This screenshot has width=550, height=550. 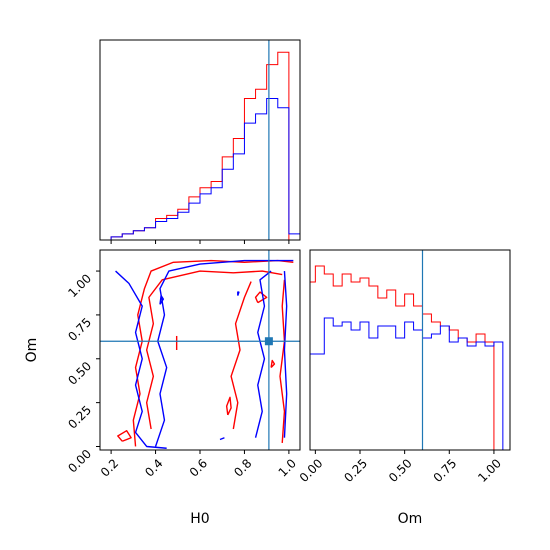 What do you see at coordinates (242, 467) in the screenshot?
I see `h0-tick-label-3: 0.8` at bounding box center [242, 467].